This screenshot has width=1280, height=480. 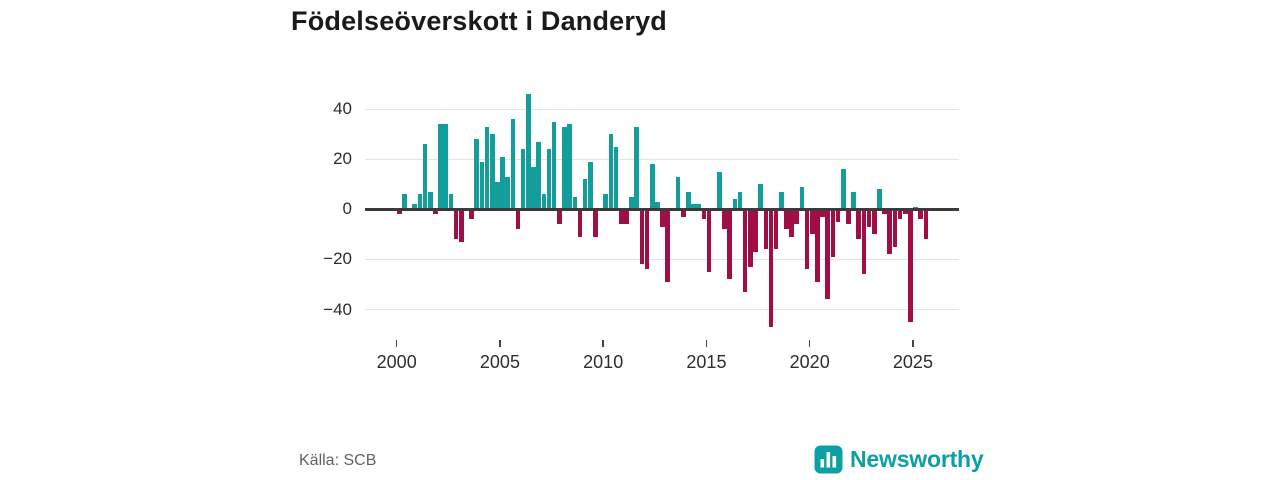 What do you see at coordinates (564, 168) in the screenshot?
I see `bar-2008K1` at bounding box center [564, 168].